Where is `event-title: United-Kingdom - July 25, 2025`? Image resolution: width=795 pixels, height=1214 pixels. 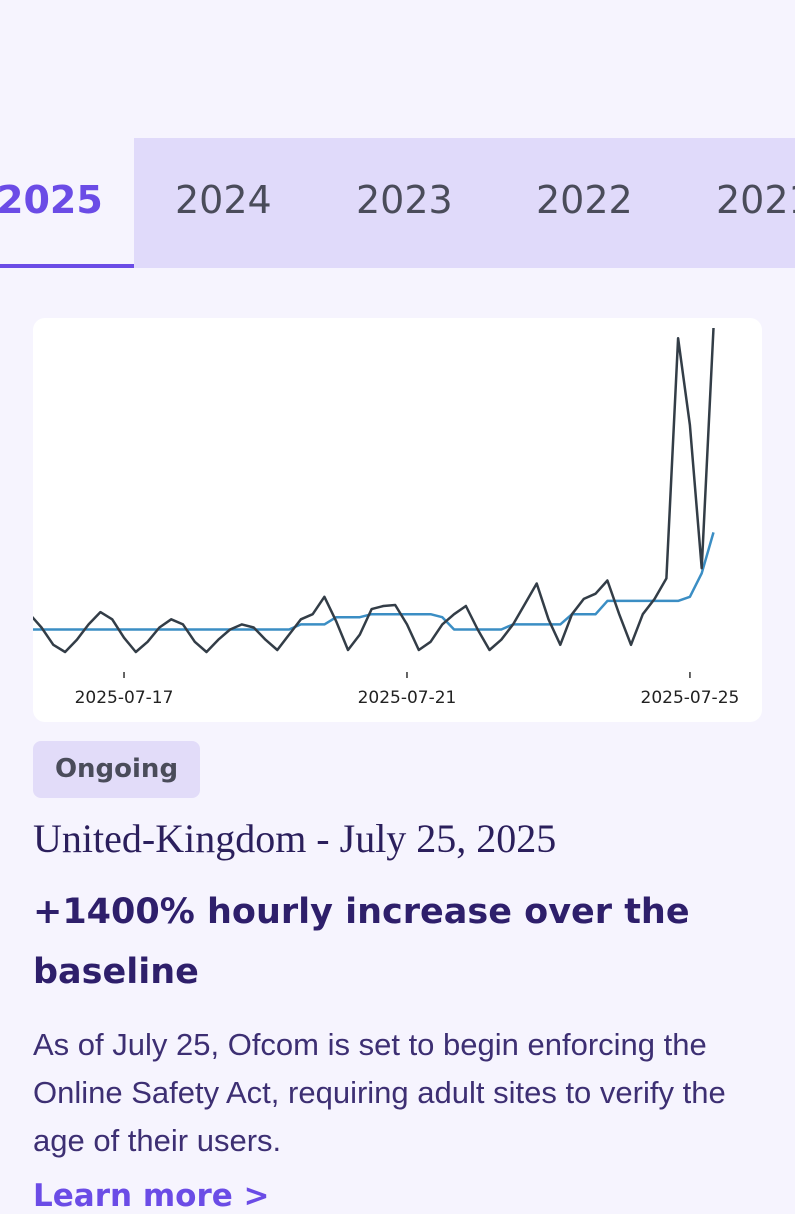
event-title: United-Kingdom - July 25, 2025 is located at coordinates (295, 838).